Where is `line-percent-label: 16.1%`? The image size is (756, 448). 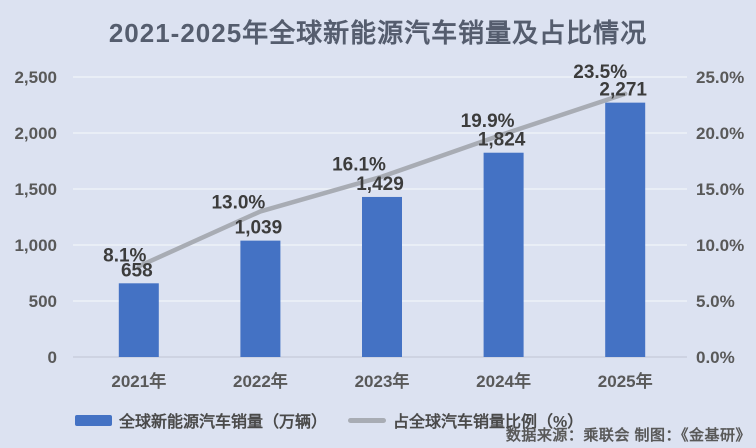
line-percent-label: 16.1% is located at coordinates (359, 165).